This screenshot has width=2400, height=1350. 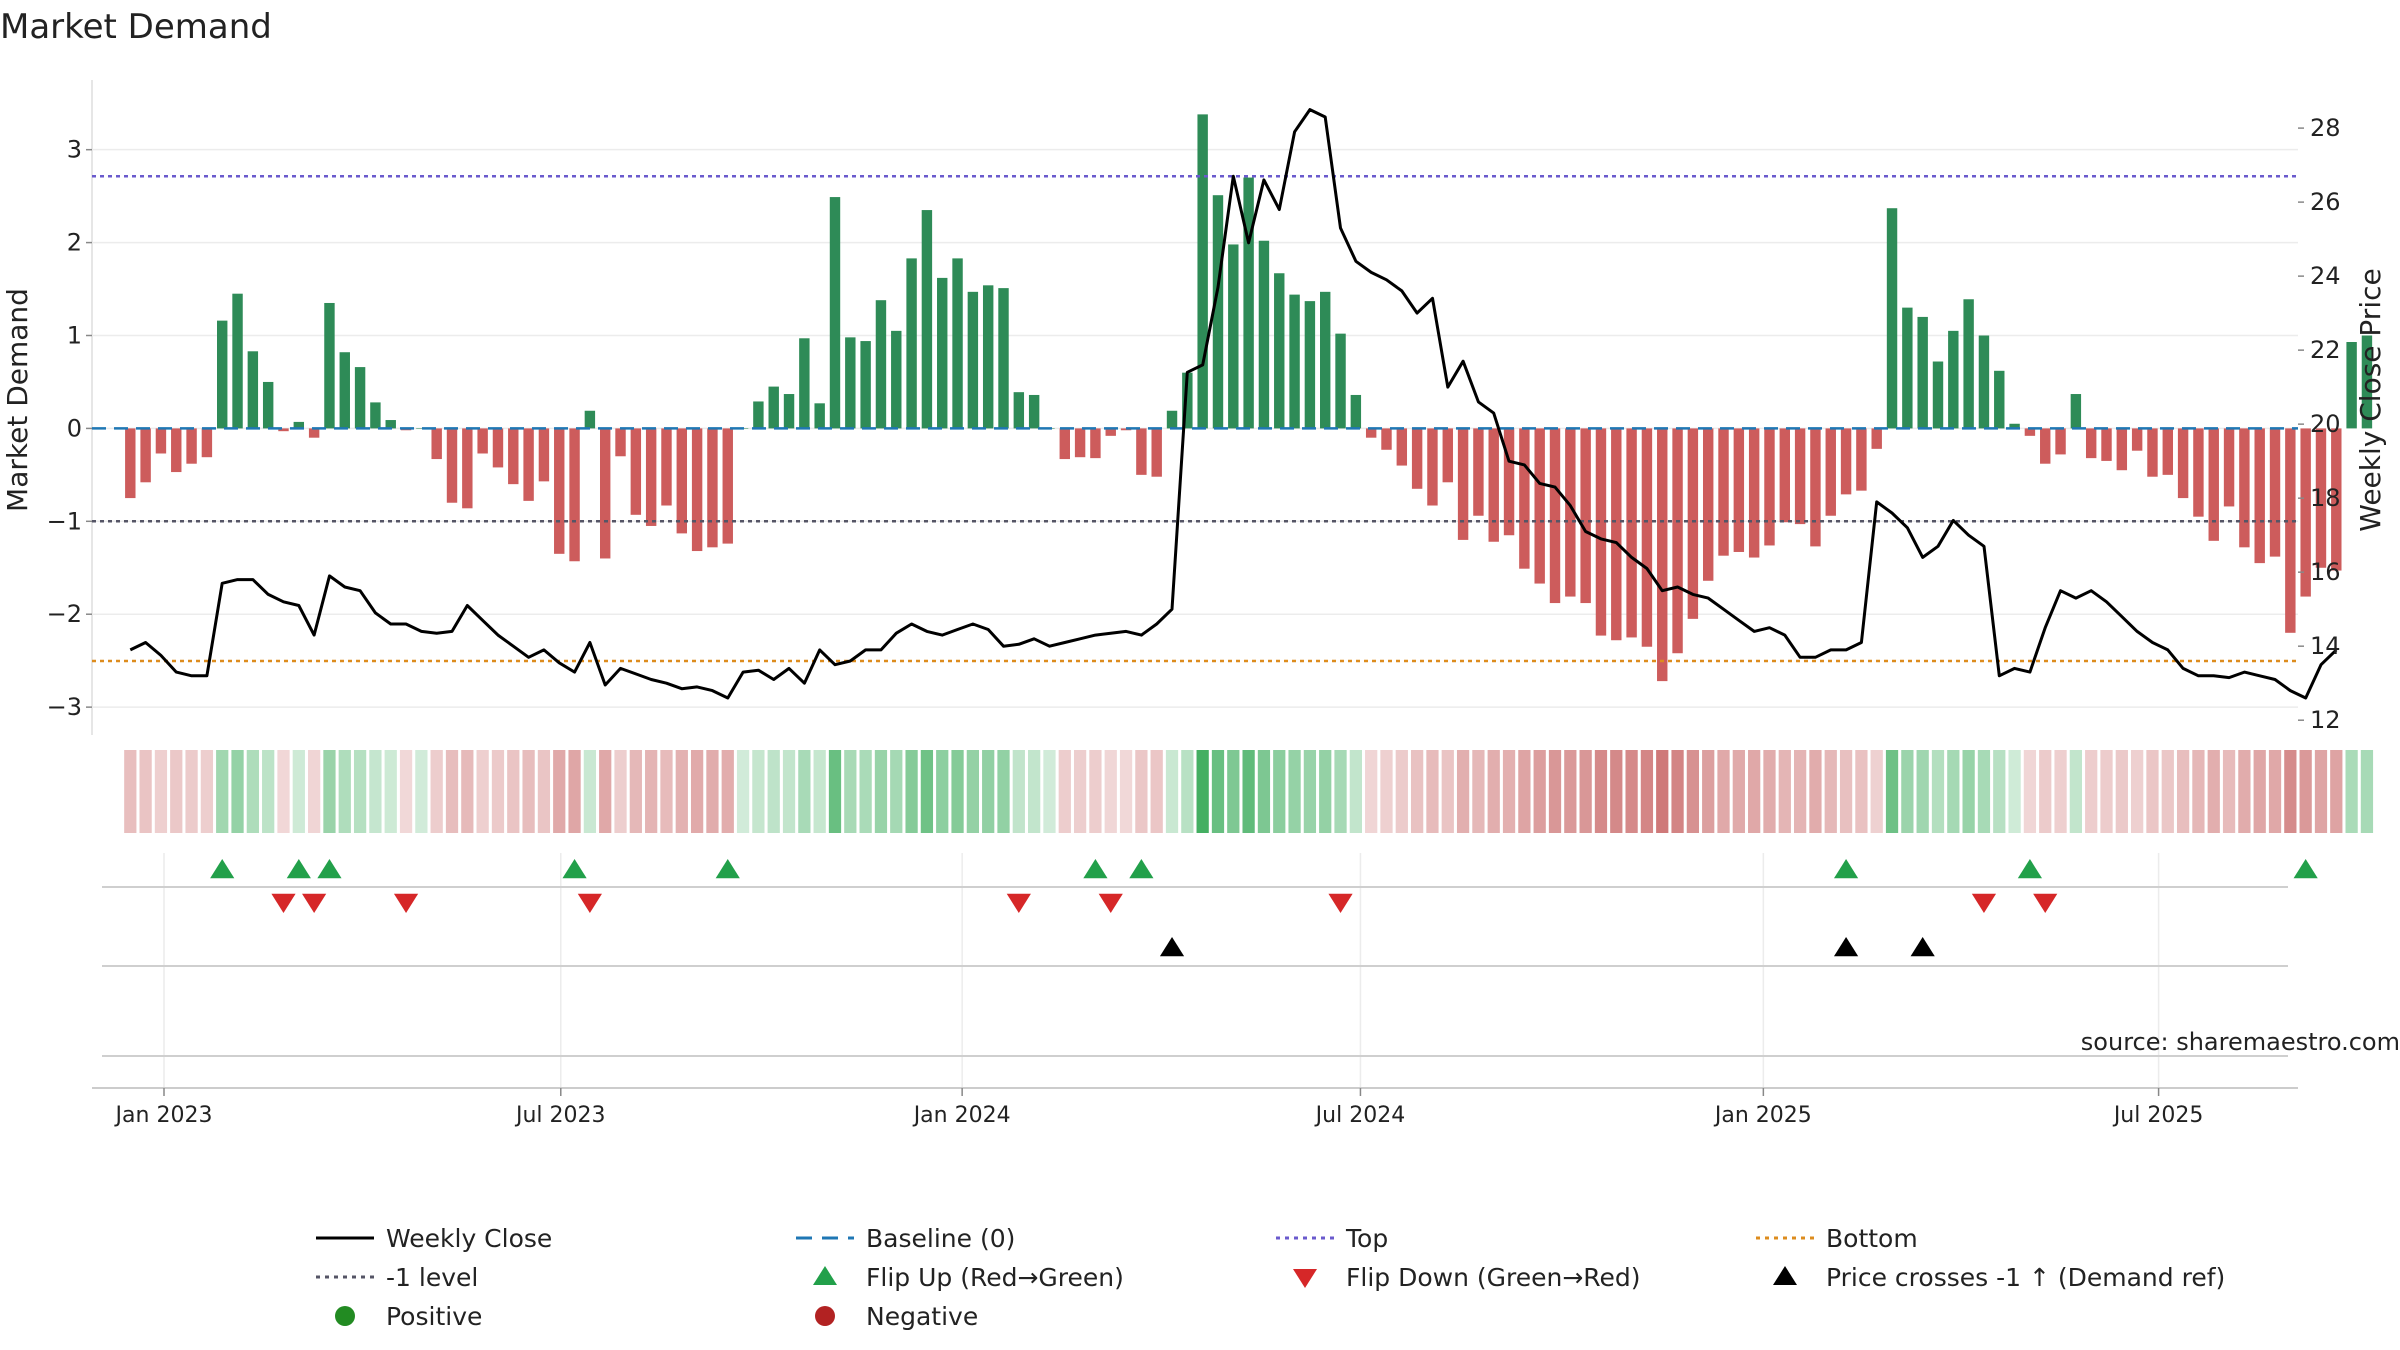 What do you see at coordinates (2325, 276) in the screenshot?
I see `y-tick-label-right: 24` at bounding box center [2325, 276].